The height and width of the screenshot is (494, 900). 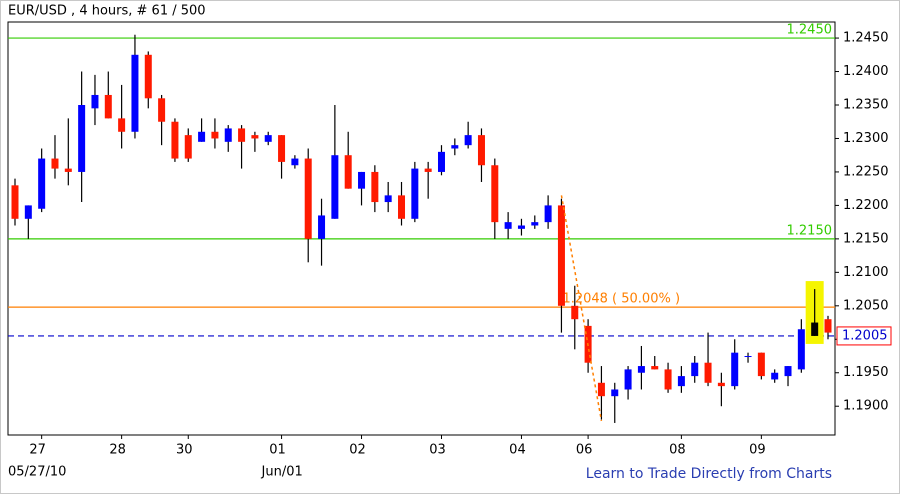 What do you see at coordinates (866, 406) in the screenshot?
I see `y-tick-label: 1.1900` at bounding box center [866, 406].